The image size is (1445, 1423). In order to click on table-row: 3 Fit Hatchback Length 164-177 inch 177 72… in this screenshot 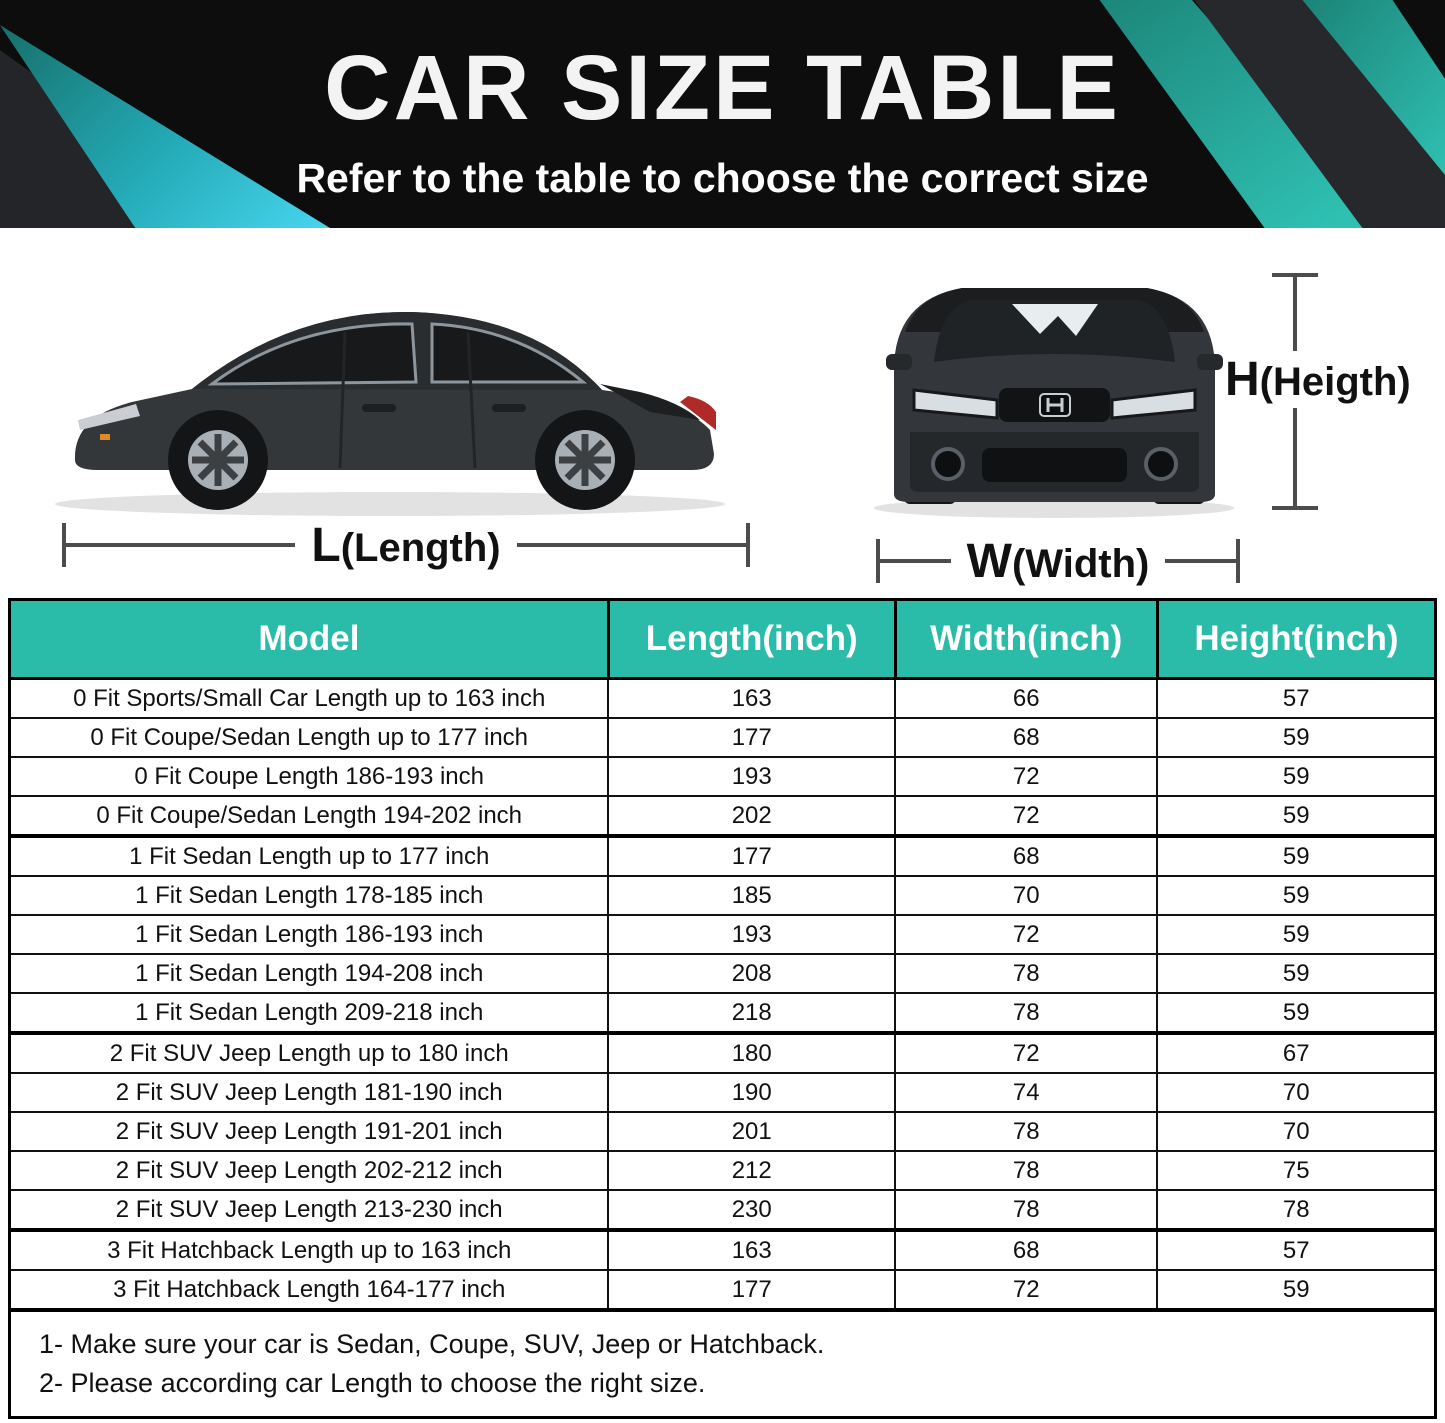, I will do `click(722, 1290)`.